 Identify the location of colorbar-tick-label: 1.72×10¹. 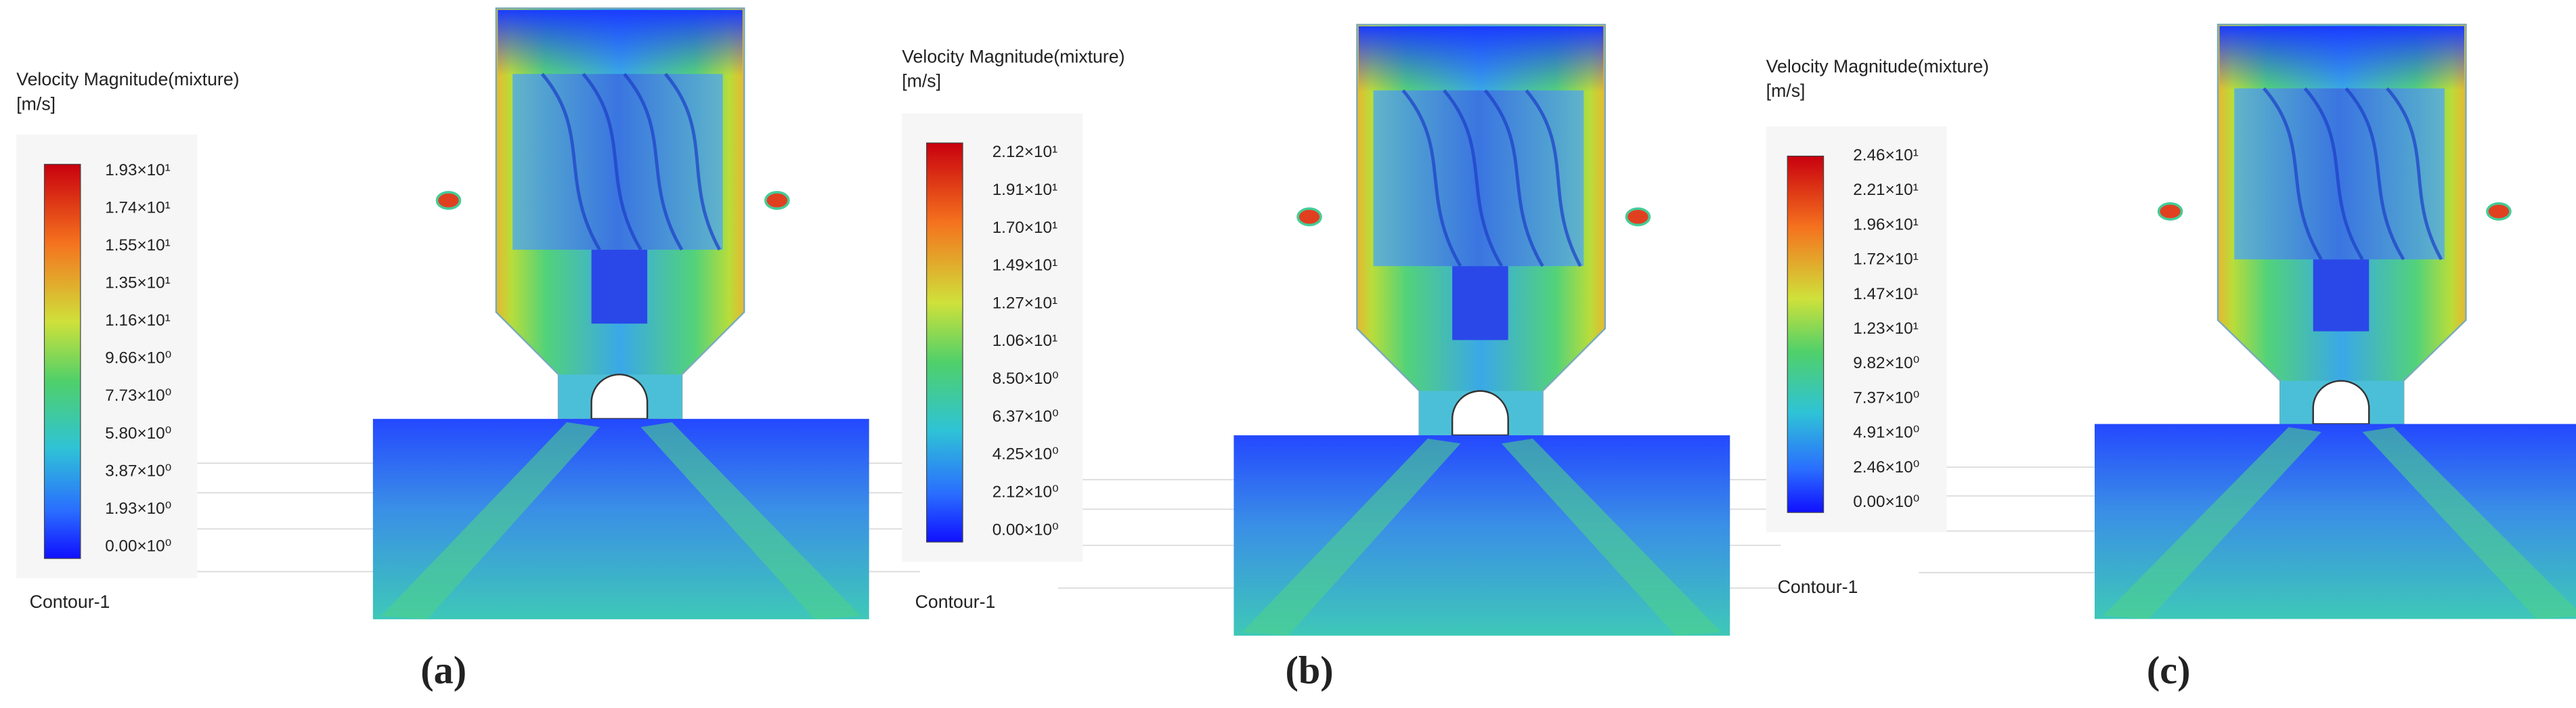
(1885, 259).